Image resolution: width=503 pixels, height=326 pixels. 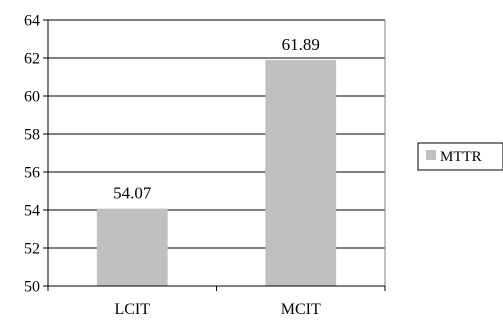 What do you see at coordinates (32, 173) in the screenshot?
I see `y-tick-label-56: 56` at bounding box center [32, 173].